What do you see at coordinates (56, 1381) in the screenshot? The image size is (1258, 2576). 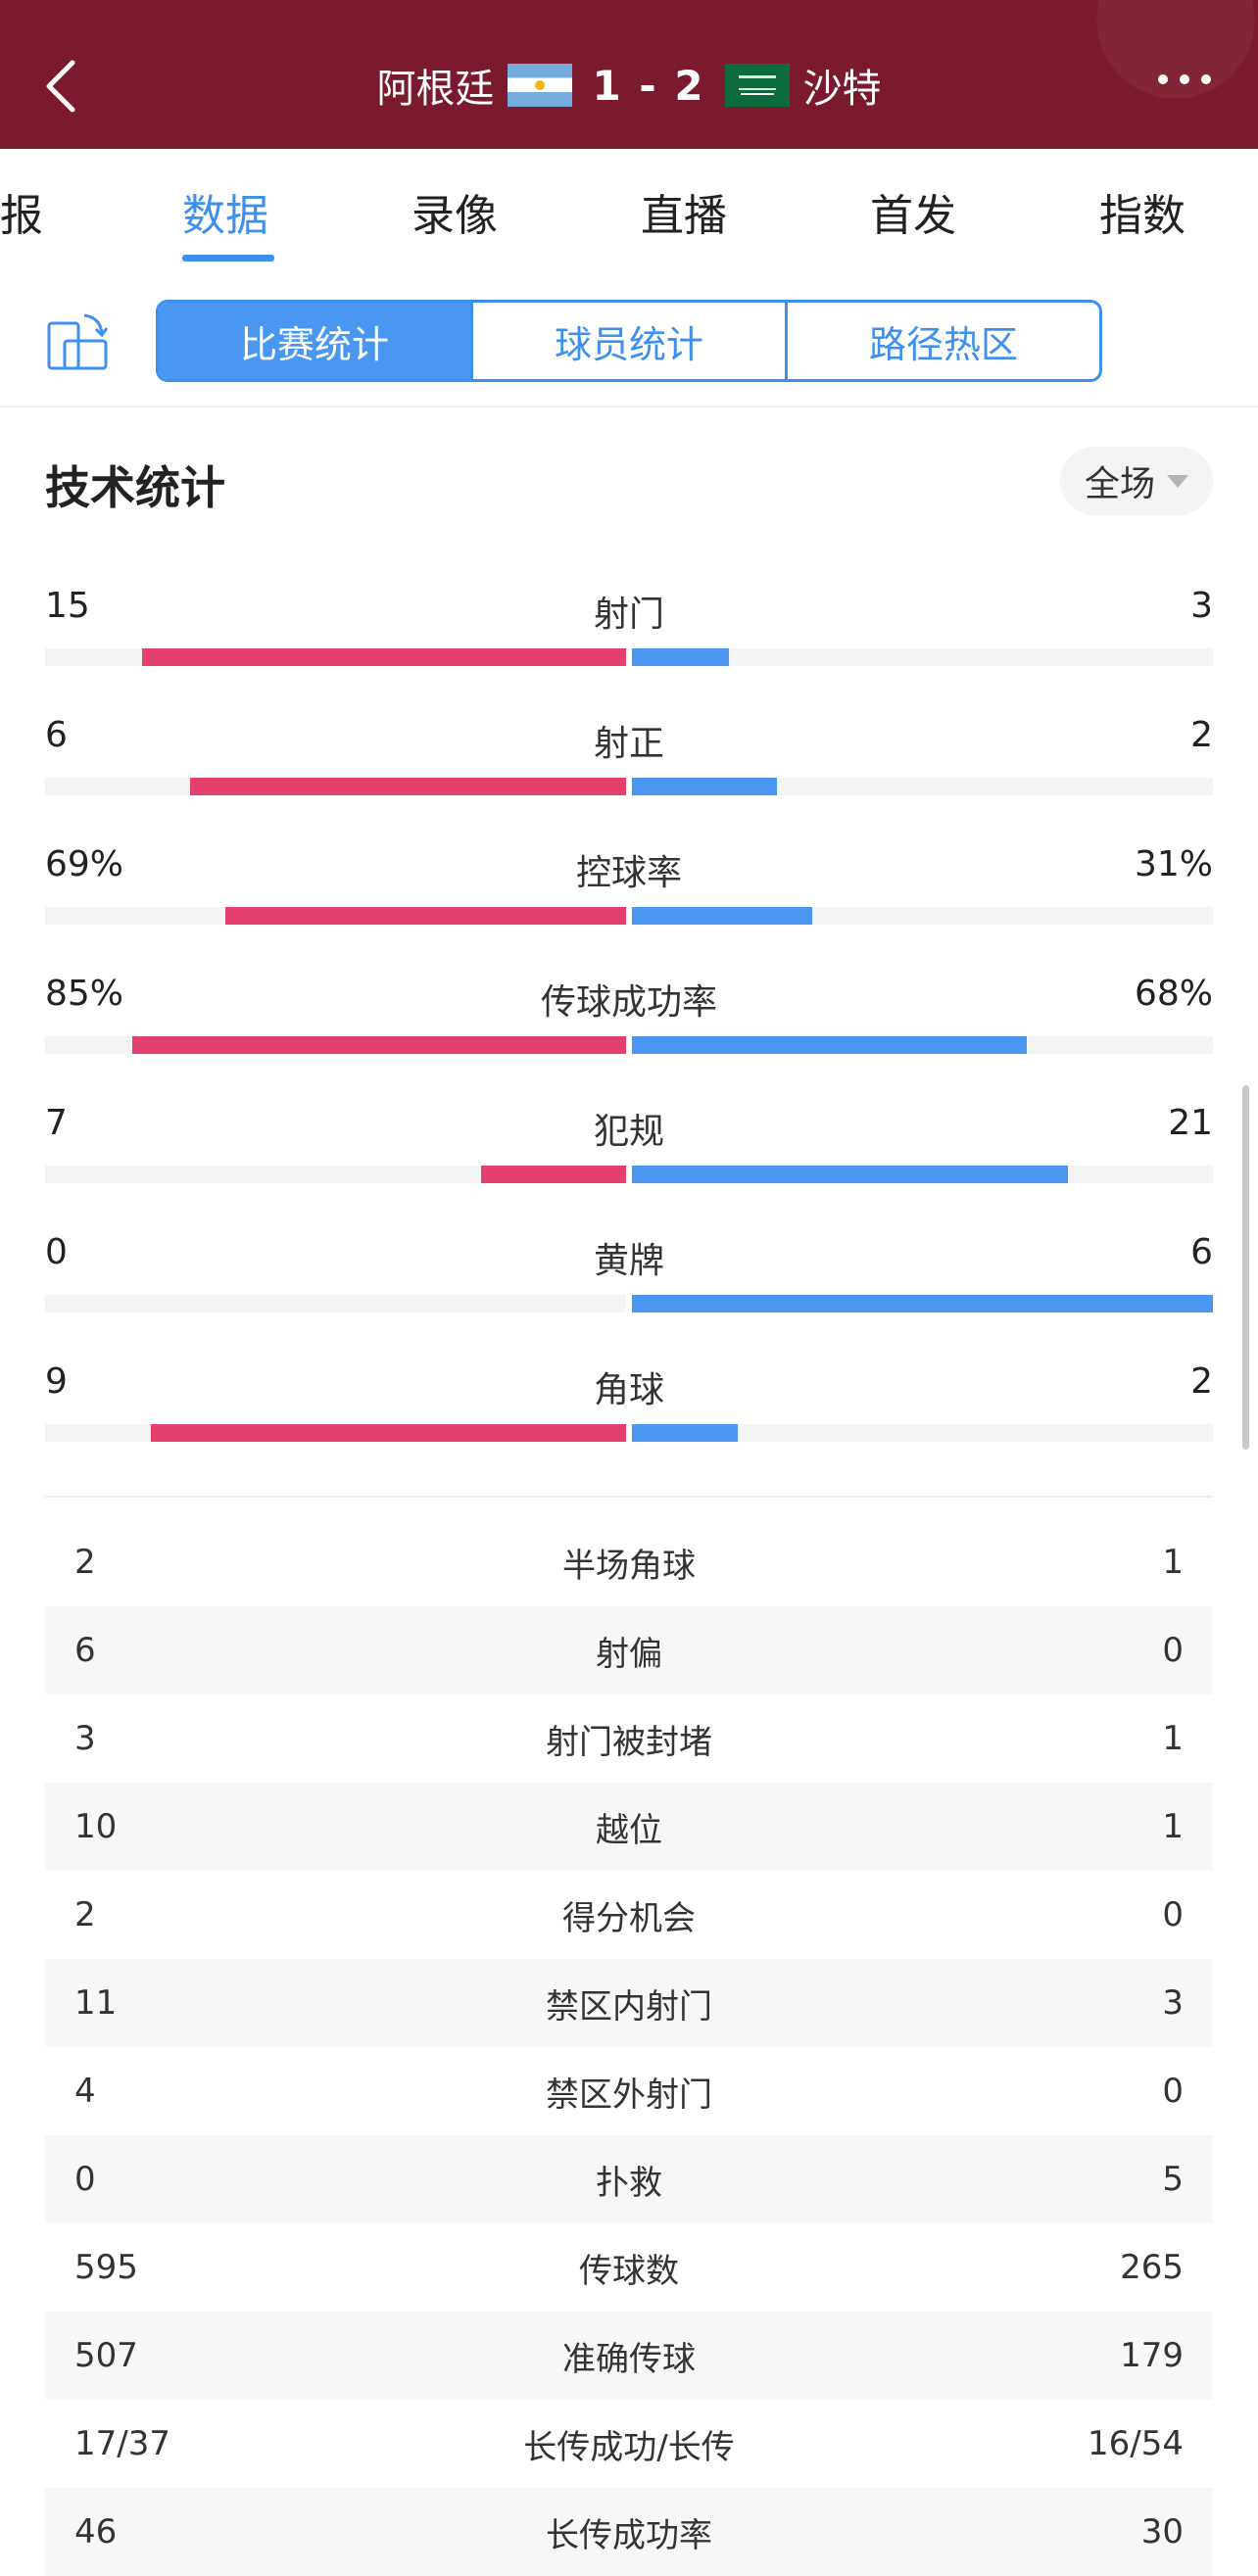 I see `home-value: 9` at bounding box center [56, 1381].